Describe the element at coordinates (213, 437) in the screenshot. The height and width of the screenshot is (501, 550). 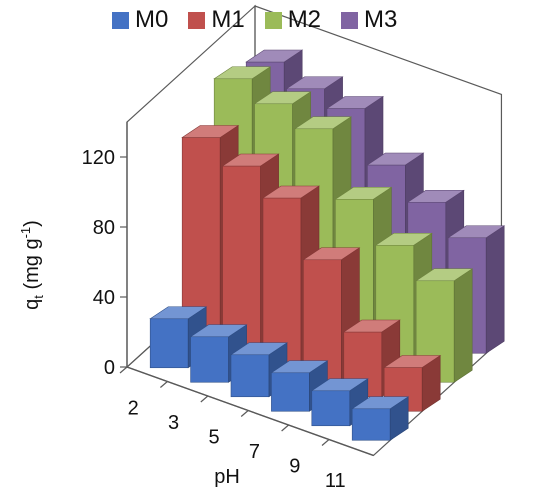
I see `x-tick-label: 5` at that location.